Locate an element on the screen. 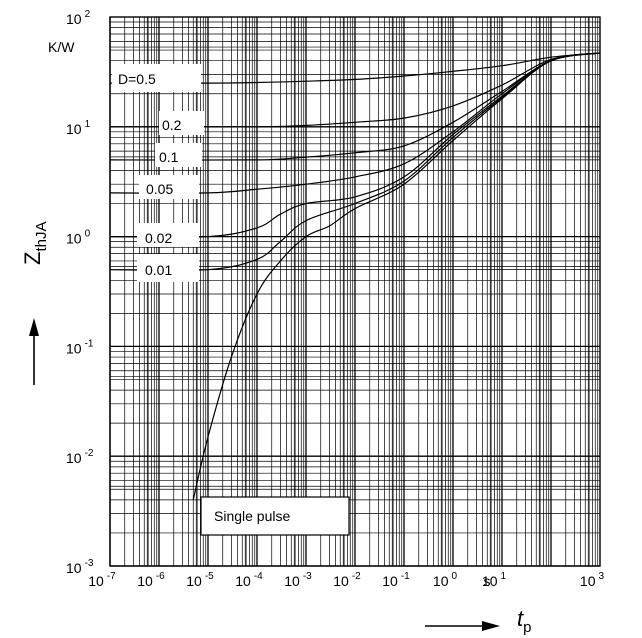 This screenshot has height=638, width=642. svg-text: ZthJA is located at coordinates (35, 243).